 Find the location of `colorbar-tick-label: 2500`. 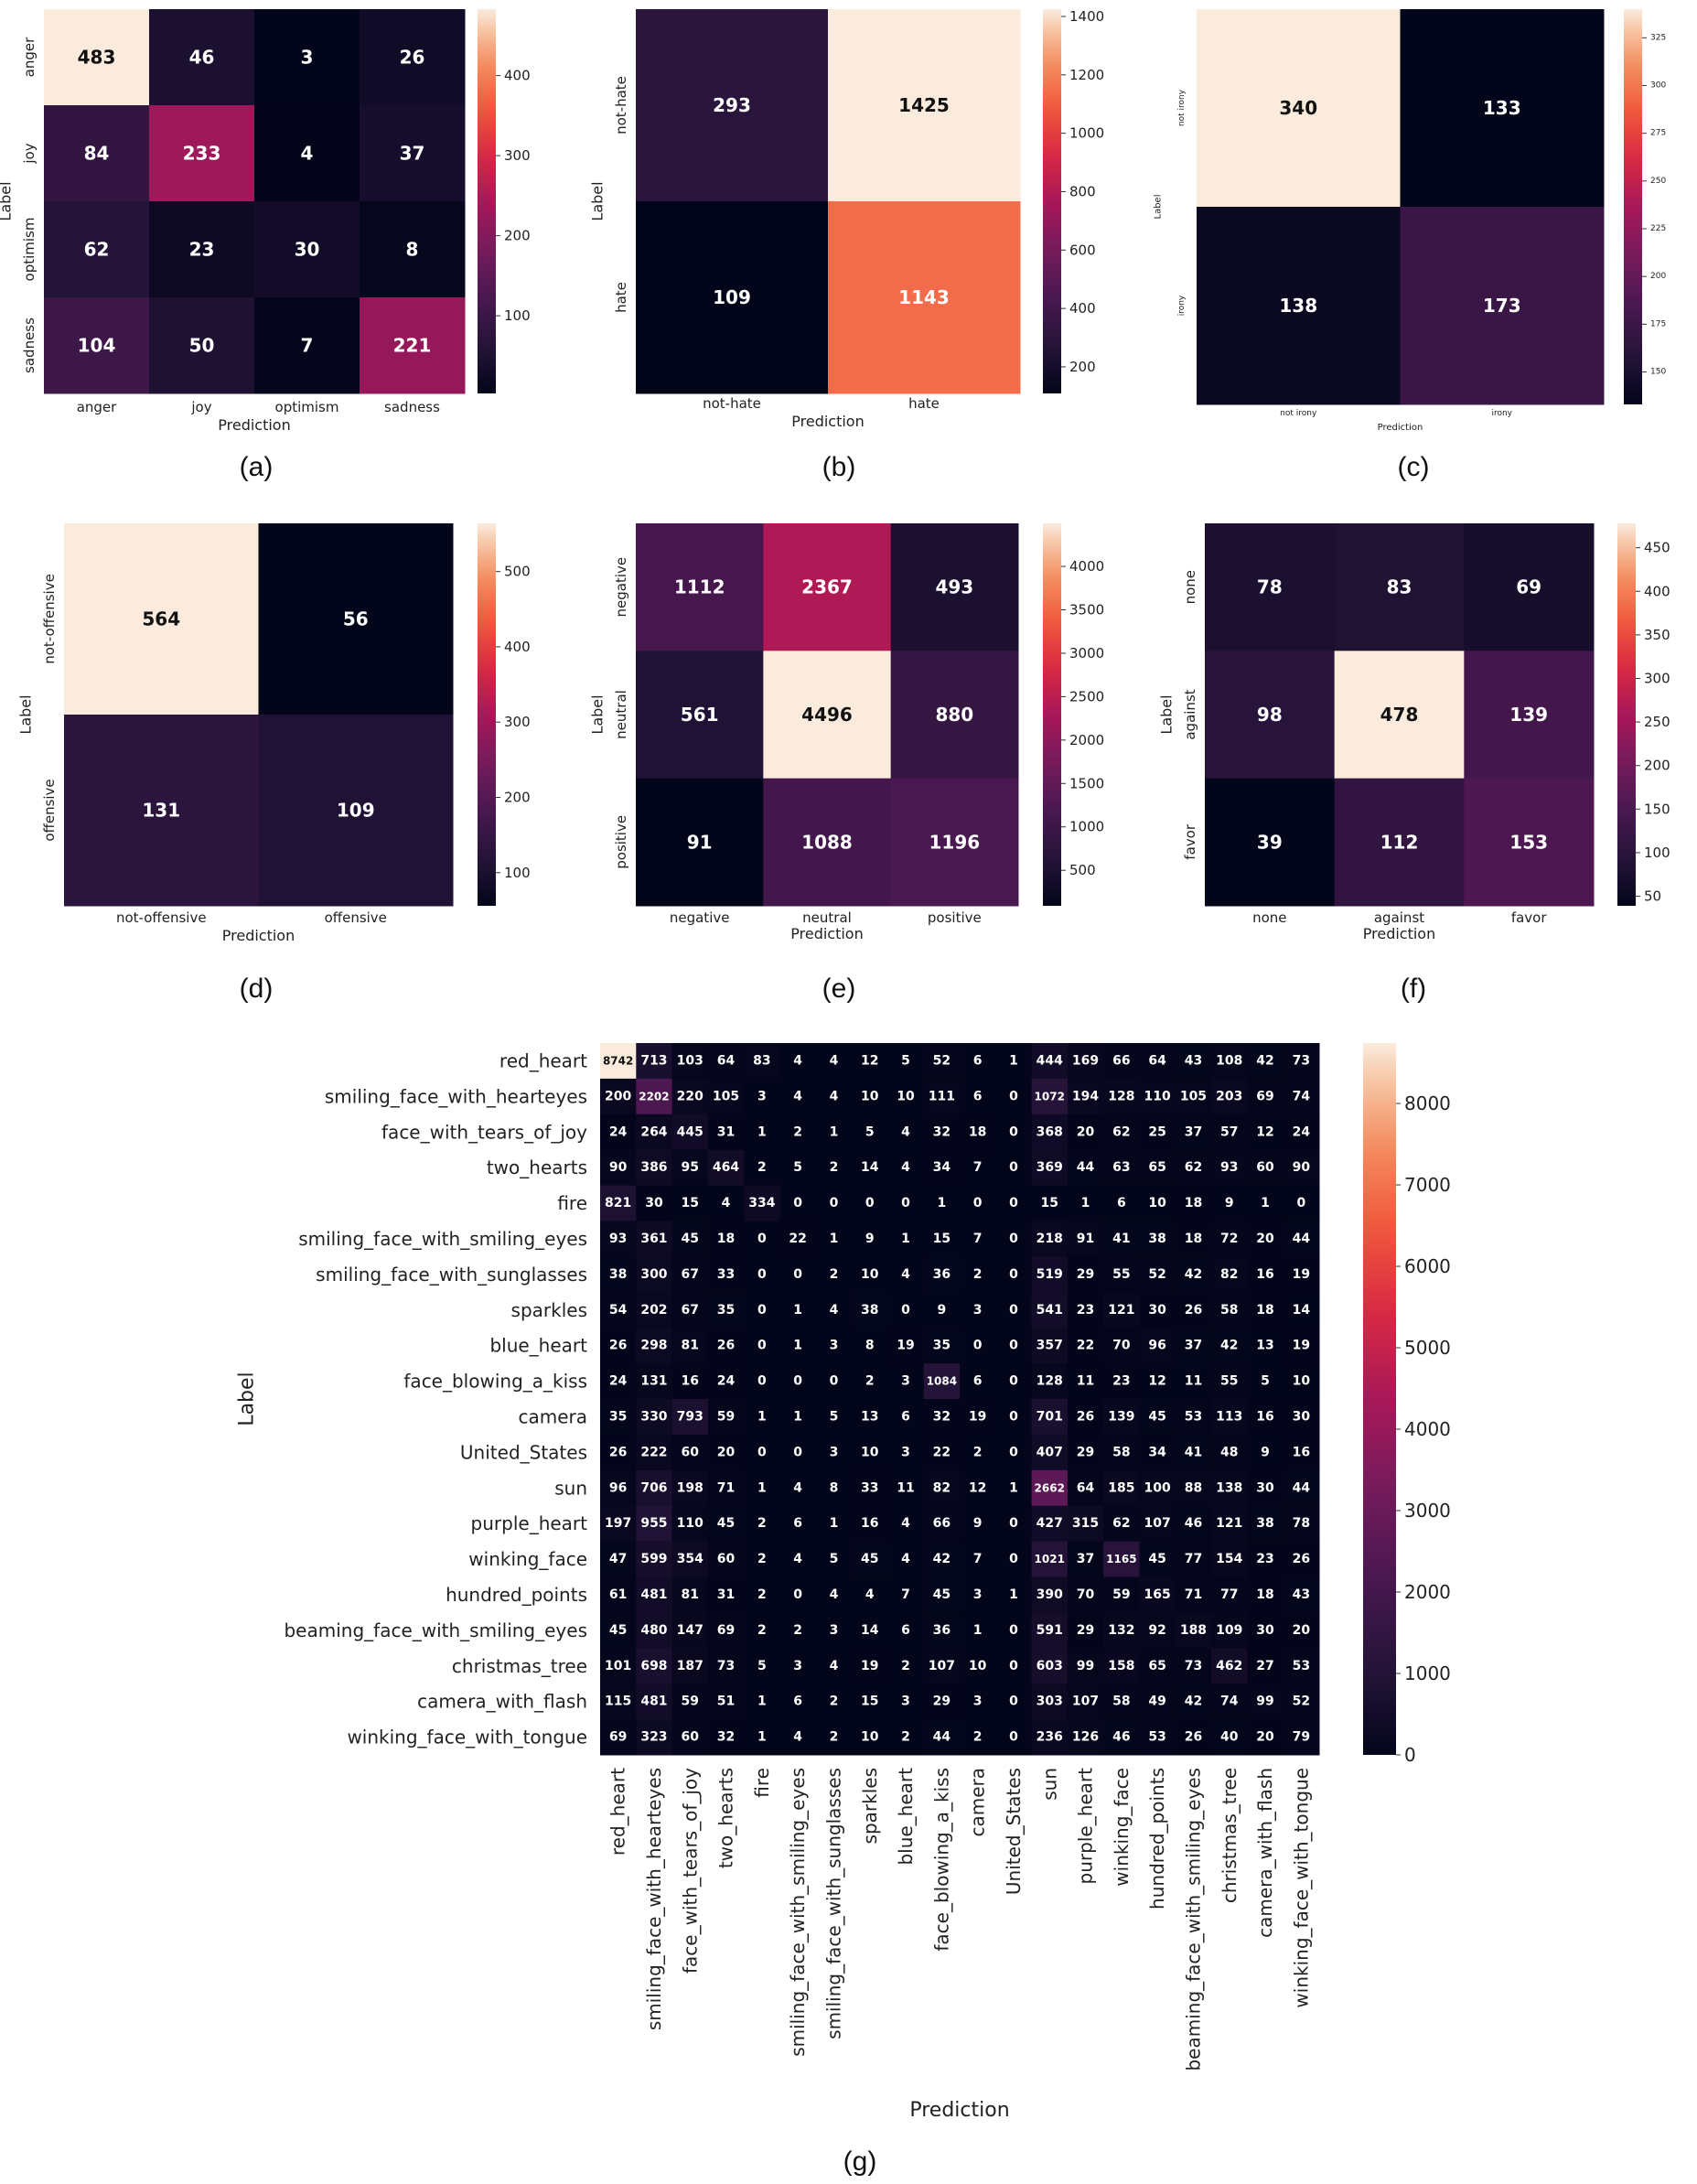

colorbar-tick-label: 2500 is located at coordinates (1086, 696).